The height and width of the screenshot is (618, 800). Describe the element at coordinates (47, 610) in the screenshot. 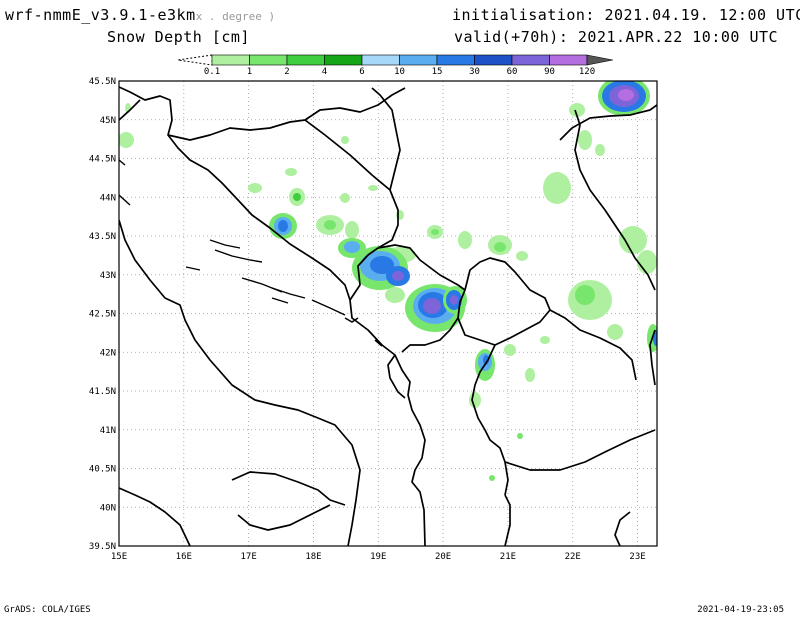

I see `footer-credit: GrADS: COLA/IGES` at that location.